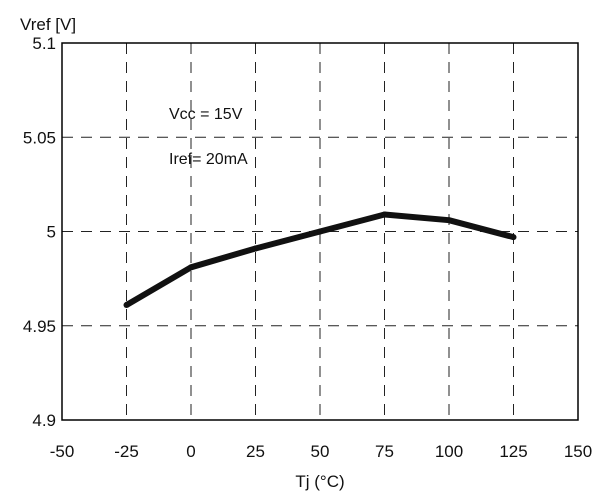 The image size is (610, 494). What do you see at coordinates (126, 451) in the screenshot?
I see `x-tick-label: -25` at bounding box center [126, 451].